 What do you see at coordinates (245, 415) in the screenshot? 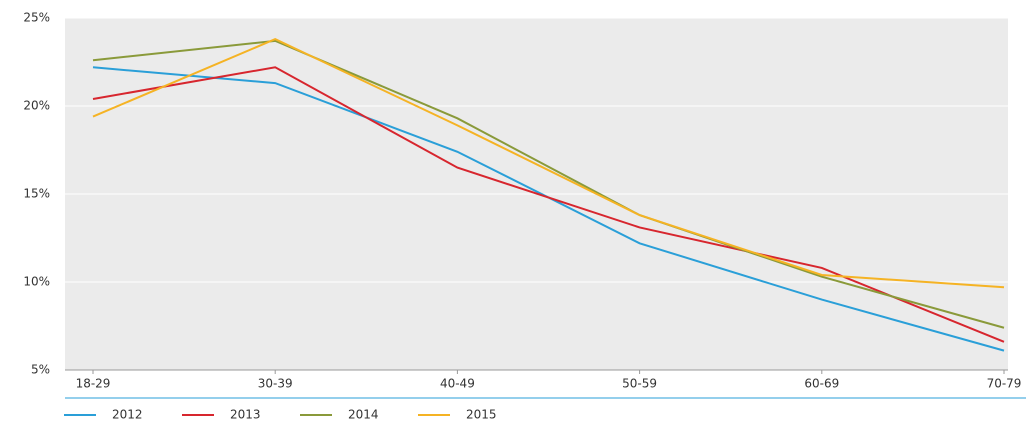
I see `legend-label: 2013` at bounding box center [245, 415].